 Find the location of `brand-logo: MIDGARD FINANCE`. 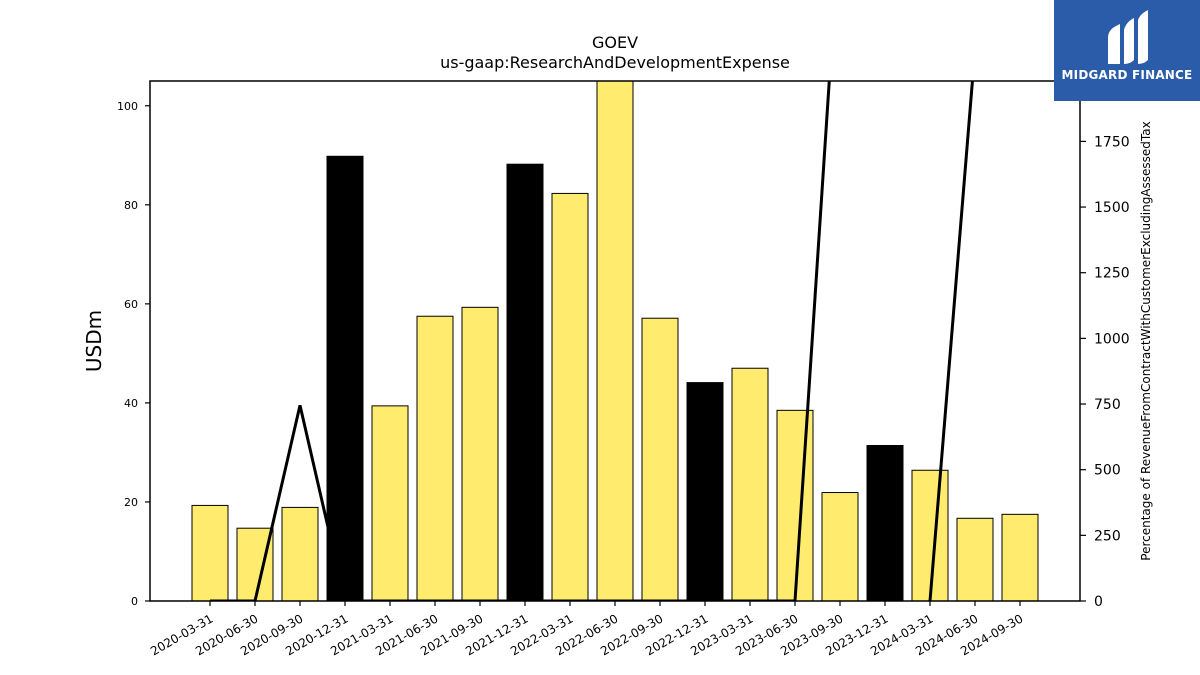

brand-logo: MIDGARD FINANCE is located at coordinates (1127, 50).